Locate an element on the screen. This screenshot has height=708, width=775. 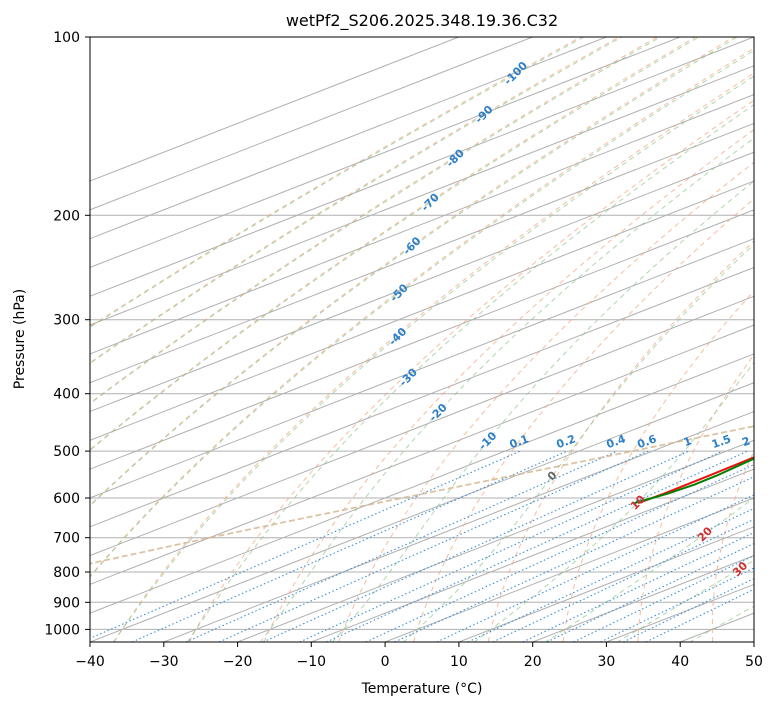
moist-adiabat-label: 20 is located at coordinates (705, 534).